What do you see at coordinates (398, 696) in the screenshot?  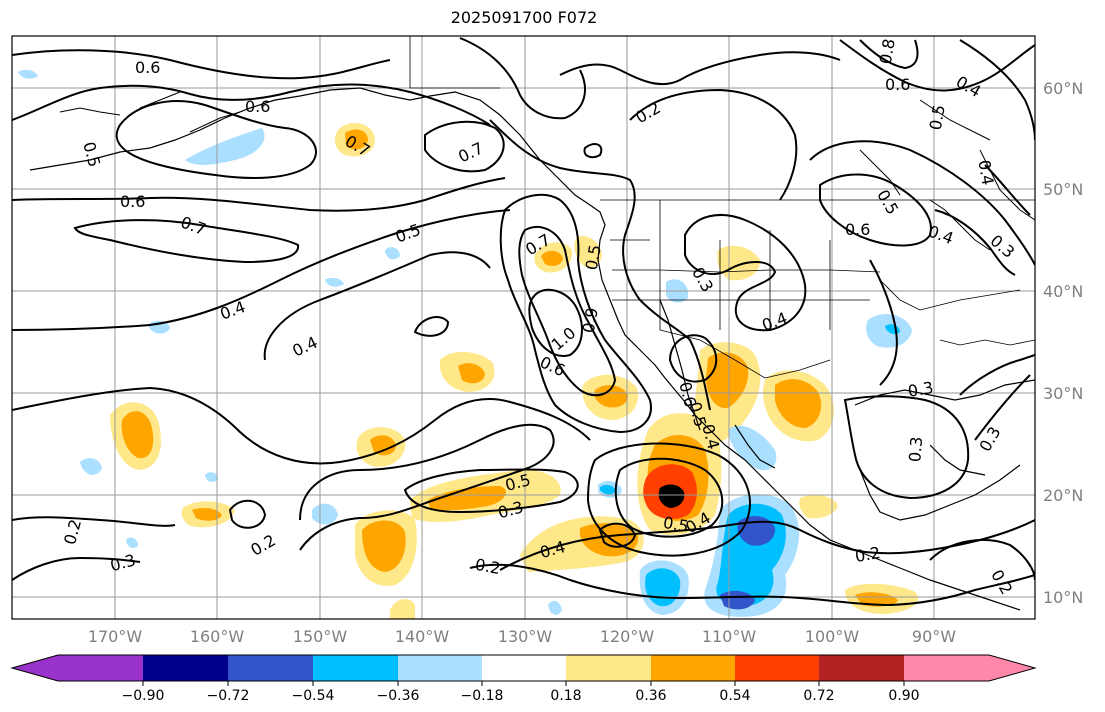 I see `colorbar-tick-label: −0.36` at bounding box center [398, 696].